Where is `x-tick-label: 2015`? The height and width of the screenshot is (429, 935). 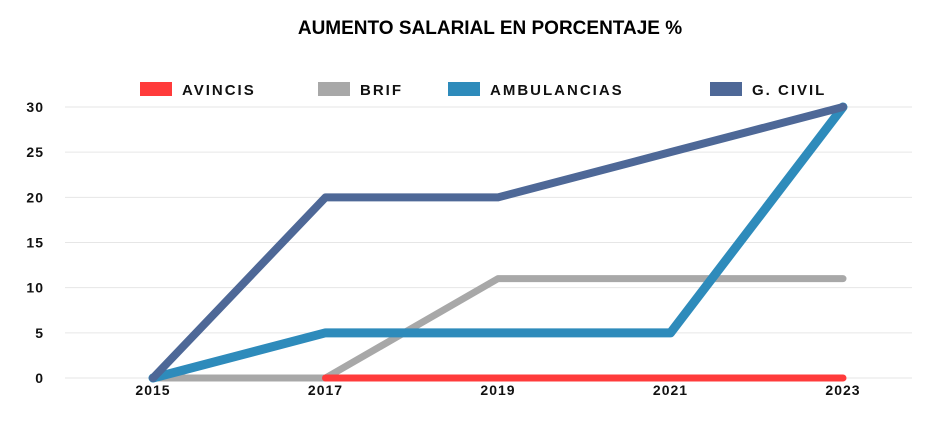 x-tick-label: 2015 is located at coordinates (152, 390).